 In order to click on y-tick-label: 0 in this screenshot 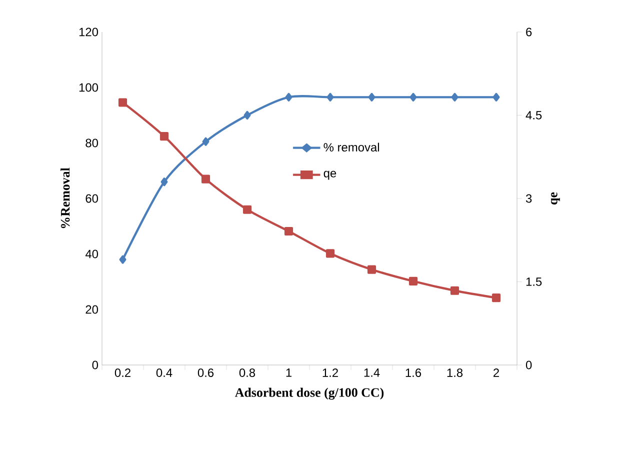, I will do `click(95, 365)`.